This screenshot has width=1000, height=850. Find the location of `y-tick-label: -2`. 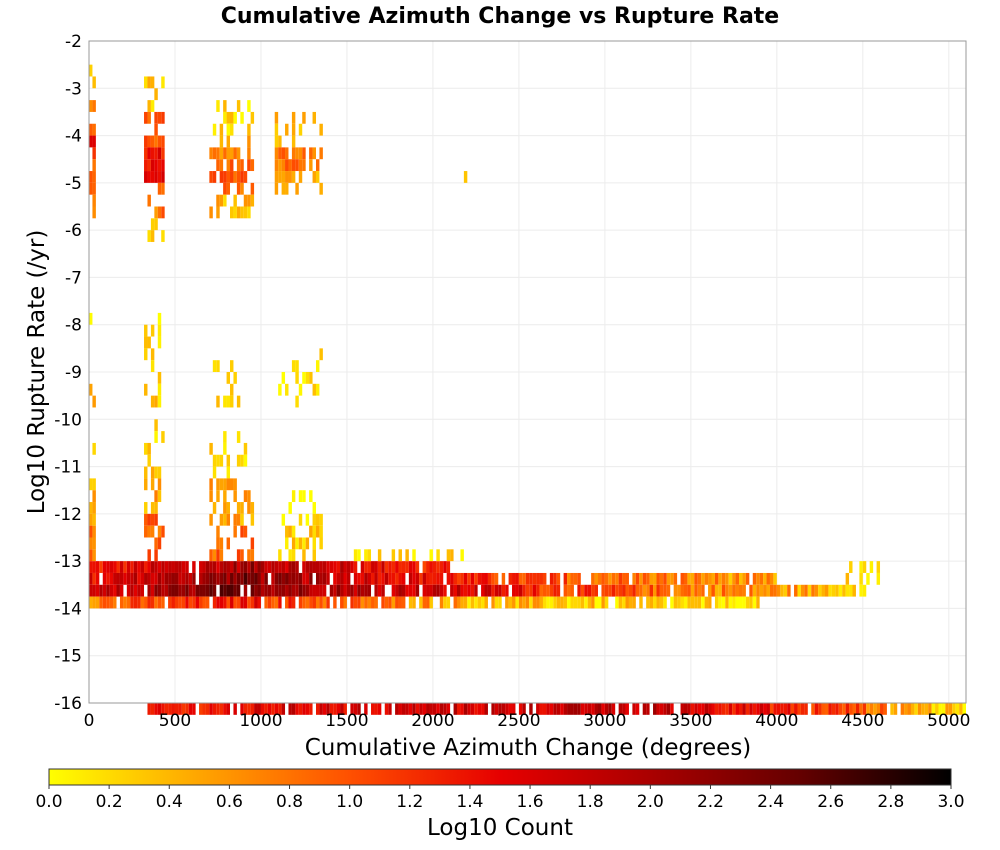

y-tick-label: -2 is located at coordinates (73, 42).